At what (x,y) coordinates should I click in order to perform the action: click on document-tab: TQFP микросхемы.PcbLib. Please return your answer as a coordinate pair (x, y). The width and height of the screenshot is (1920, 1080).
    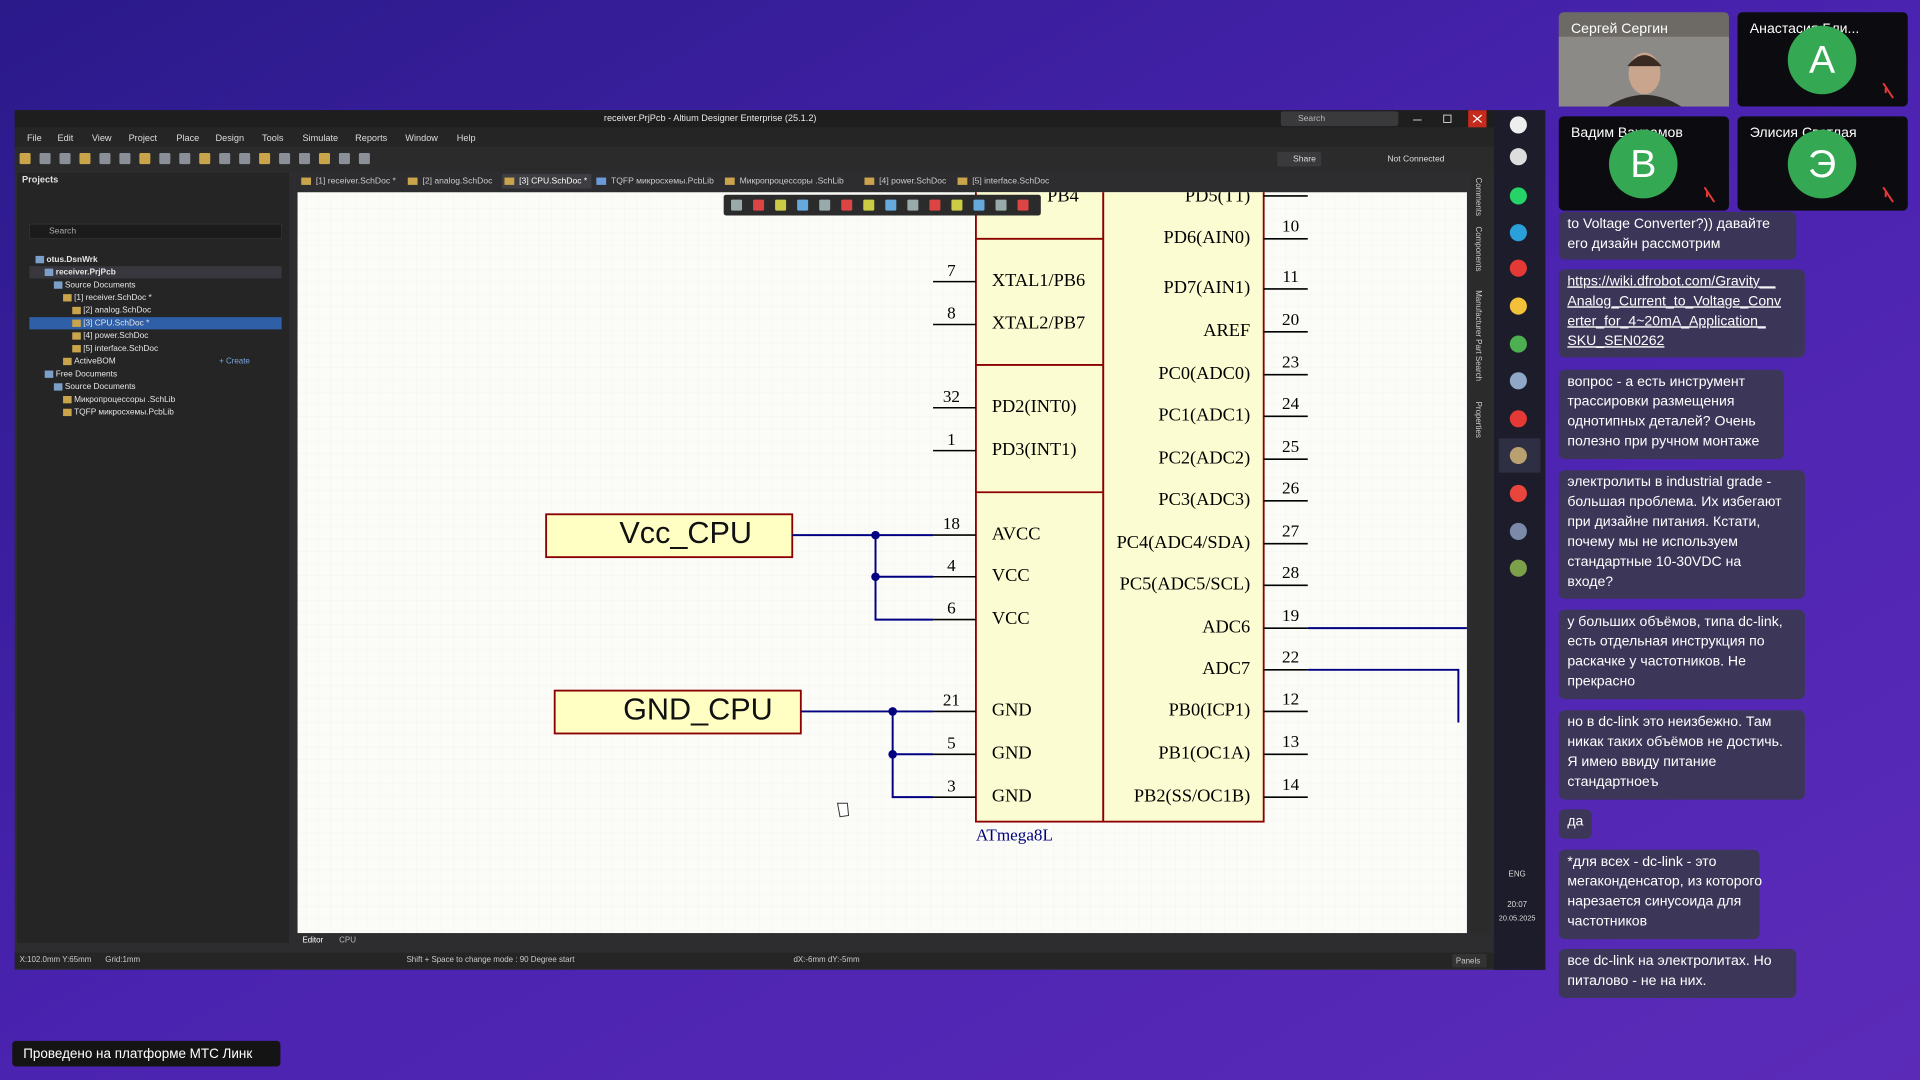
    Looking at the image, I should click on (662, 180).